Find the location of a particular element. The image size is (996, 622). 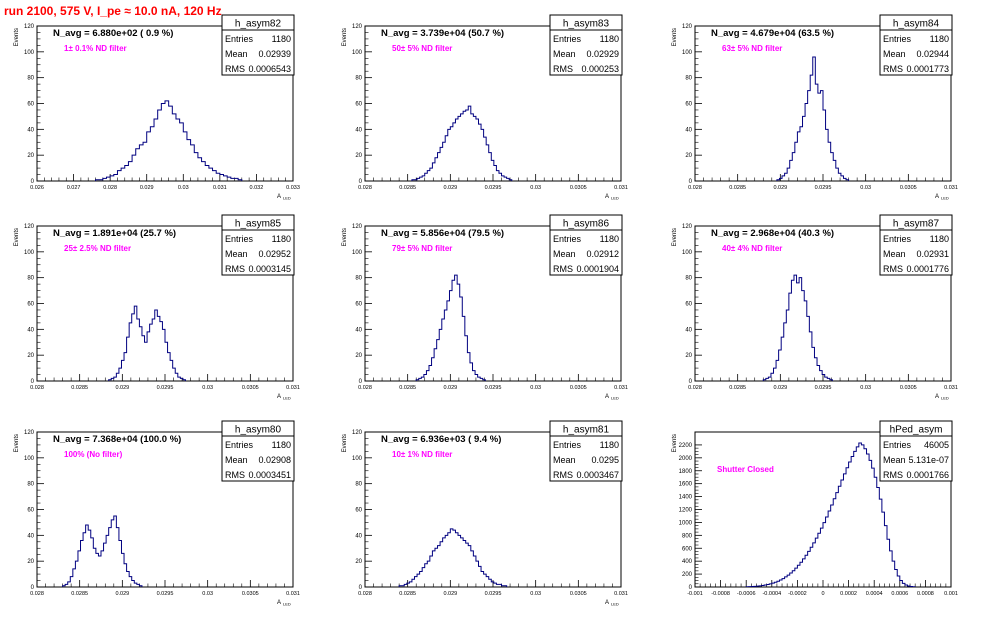

filter-annotation: Shutter Closed is located at coordinates (745, 469).